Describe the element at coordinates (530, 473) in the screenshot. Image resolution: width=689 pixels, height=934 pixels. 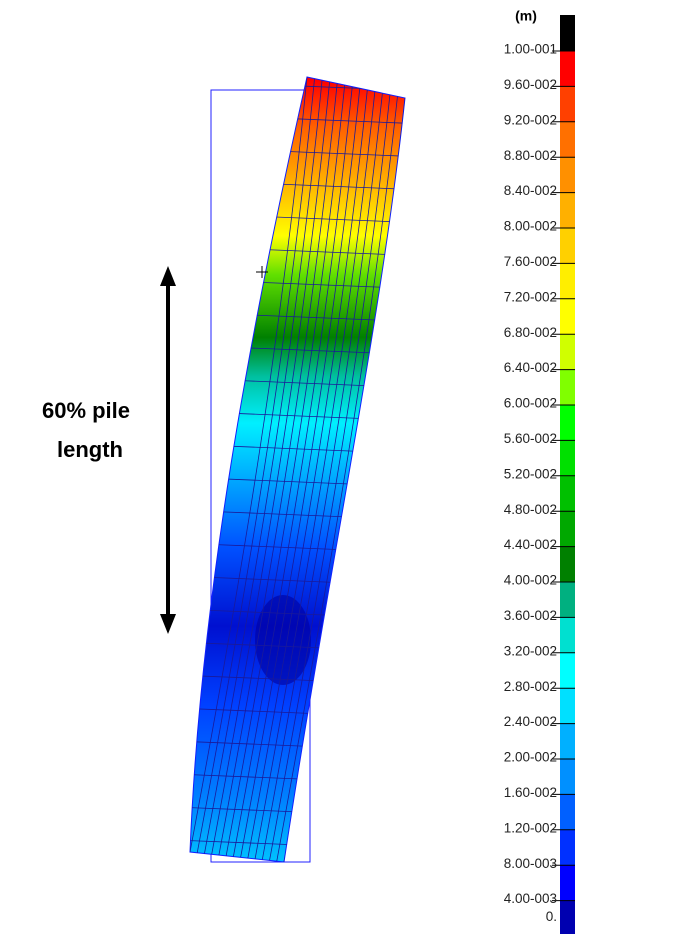
I see `legend-label: 5.20-002` at that location.